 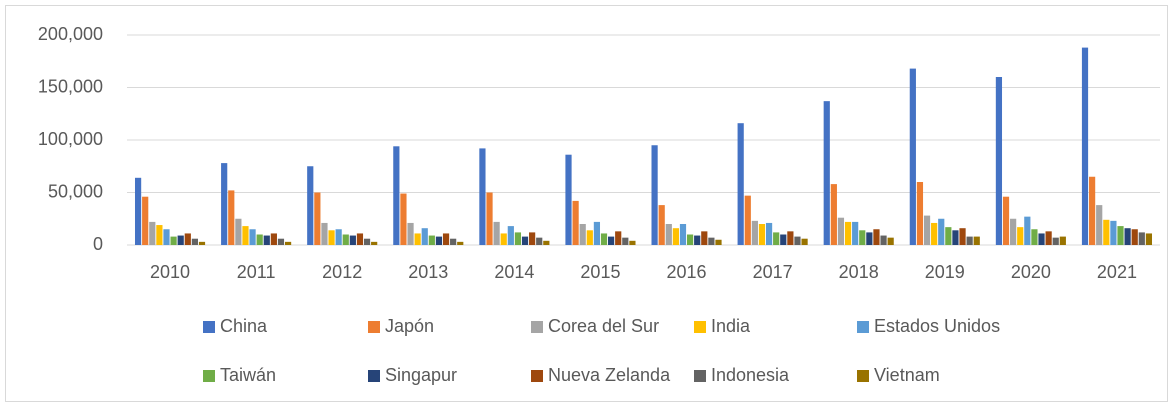 I want to click on x-tick-label: 2021, so click(x=1117, y=272).